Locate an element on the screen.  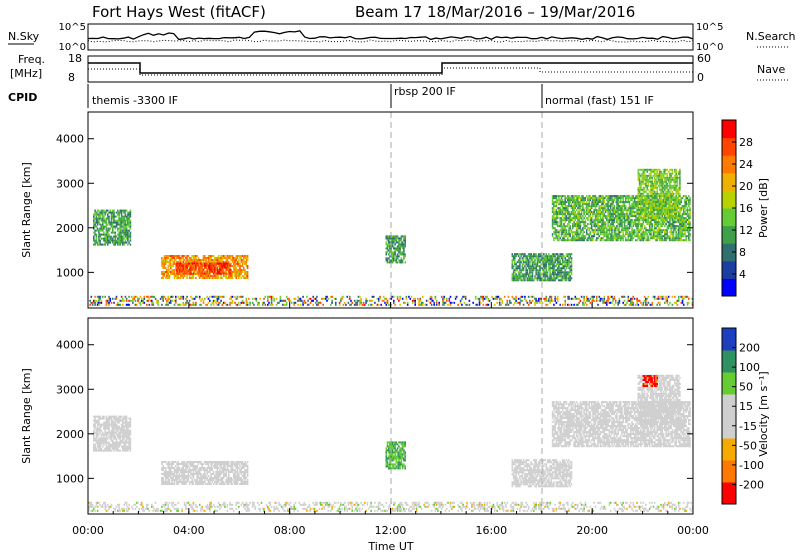
freq-left-tick-top: 18 is located at coordinates (75, 58).